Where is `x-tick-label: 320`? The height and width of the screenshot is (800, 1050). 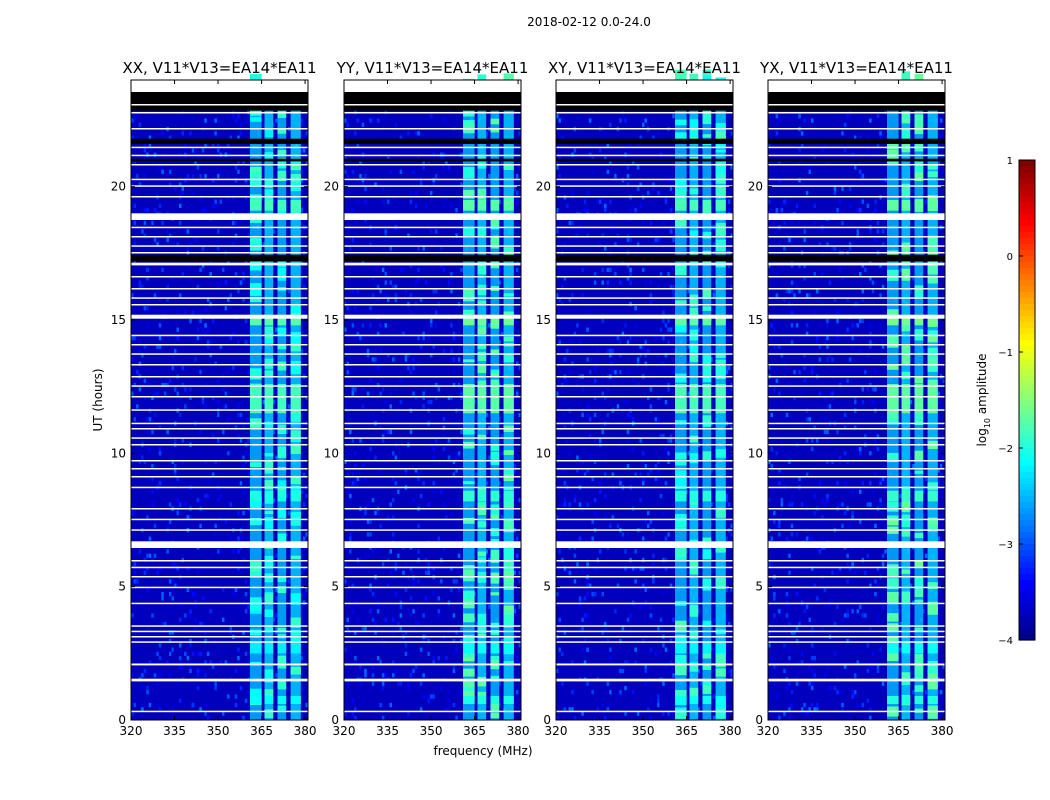 x-tick-label: 320 is located at coordinates (344, 731).